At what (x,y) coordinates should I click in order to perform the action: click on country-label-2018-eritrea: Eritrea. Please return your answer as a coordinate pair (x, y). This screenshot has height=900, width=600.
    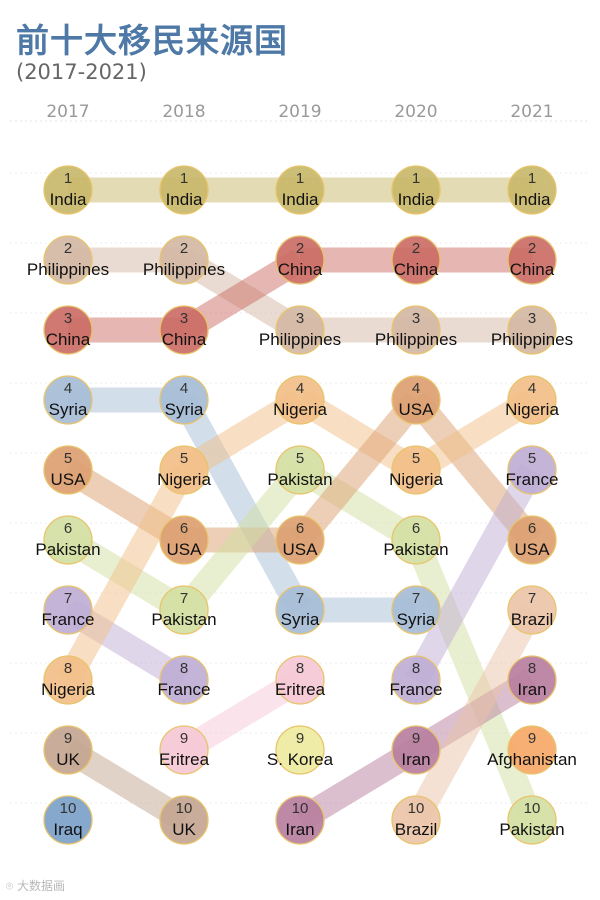
    Looking at the image, I should click on (184, 759).